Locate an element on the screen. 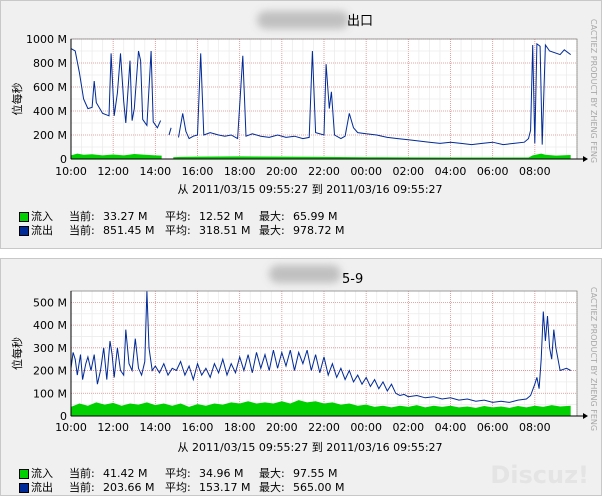  current-value: 203.66 M is located at coordinates (129, 487).